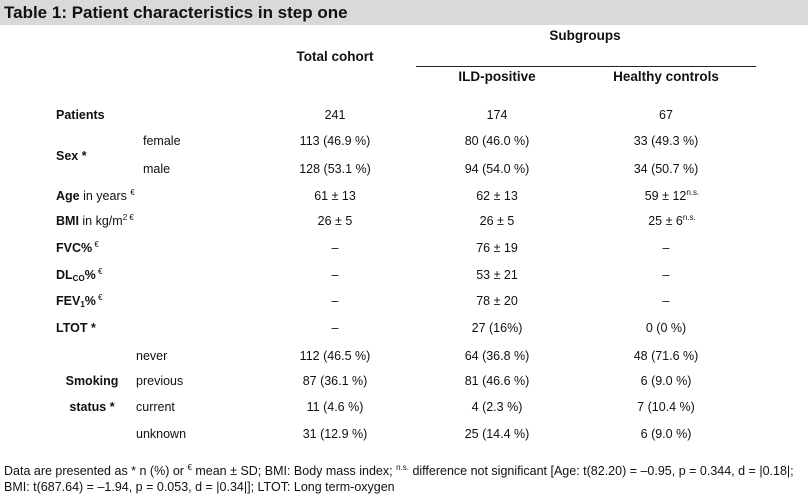 This screenshot has width=808, height=500. Describe the element at coordinates (76, 328) in the screenshot. I see `row-label-ltot: LTOT *` at that location.